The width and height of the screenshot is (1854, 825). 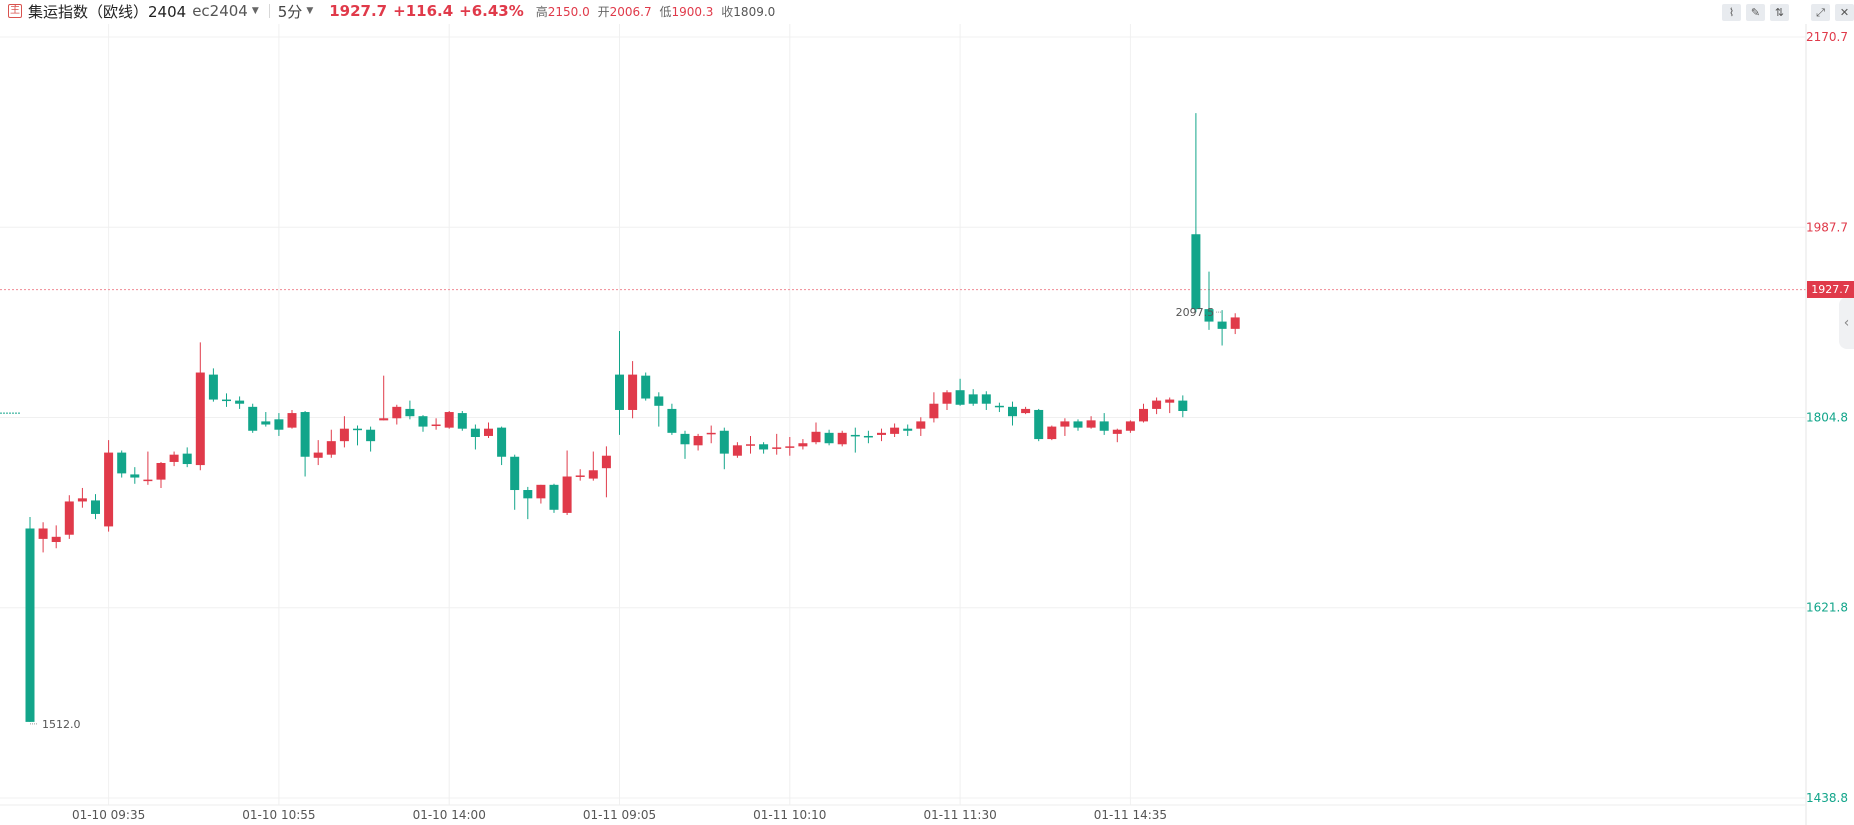 I want to click on last-price: 1927.7, so click(x=358, y=11).